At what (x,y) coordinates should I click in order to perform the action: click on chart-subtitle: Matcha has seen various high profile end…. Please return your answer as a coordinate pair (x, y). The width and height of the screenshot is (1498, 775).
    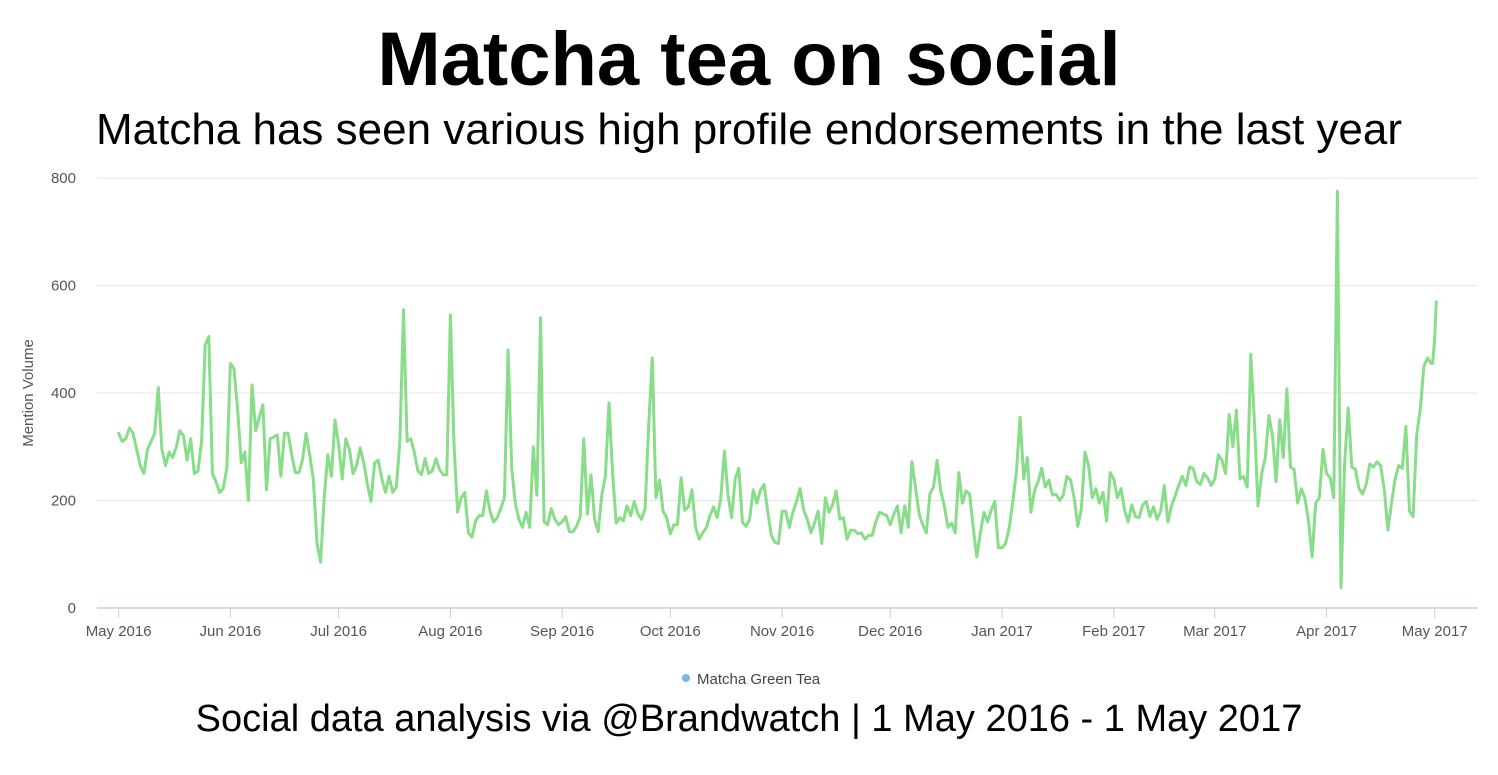
    Looking at the image, I should click on (749, 129).